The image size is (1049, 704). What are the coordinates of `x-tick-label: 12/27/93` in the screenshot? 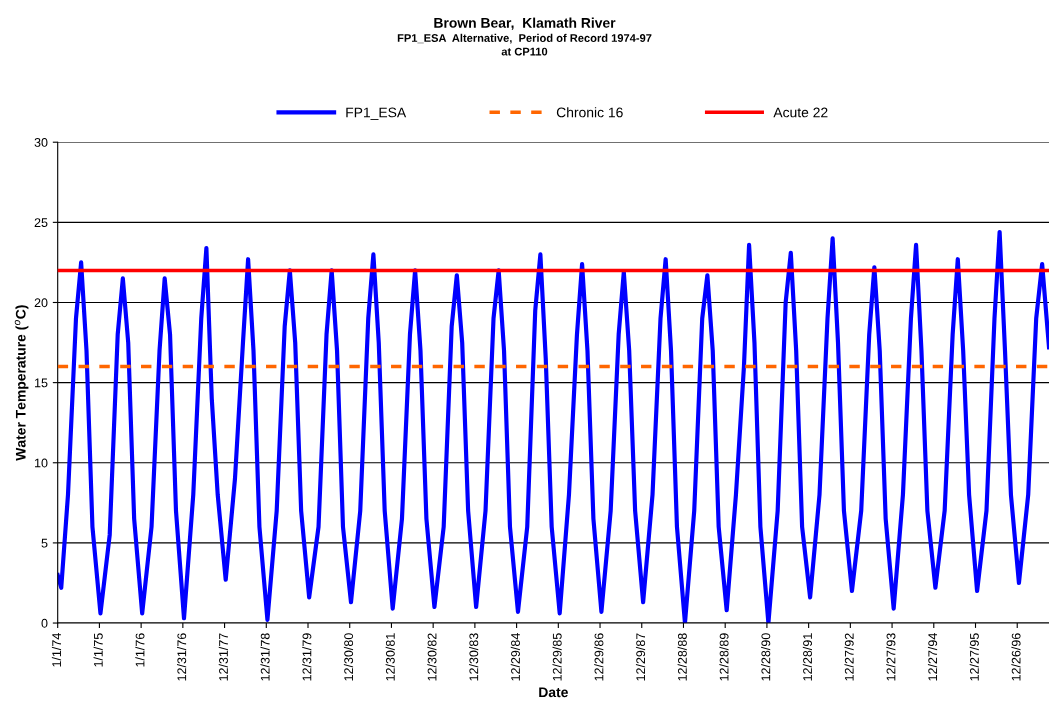 It's located at (891, 657).